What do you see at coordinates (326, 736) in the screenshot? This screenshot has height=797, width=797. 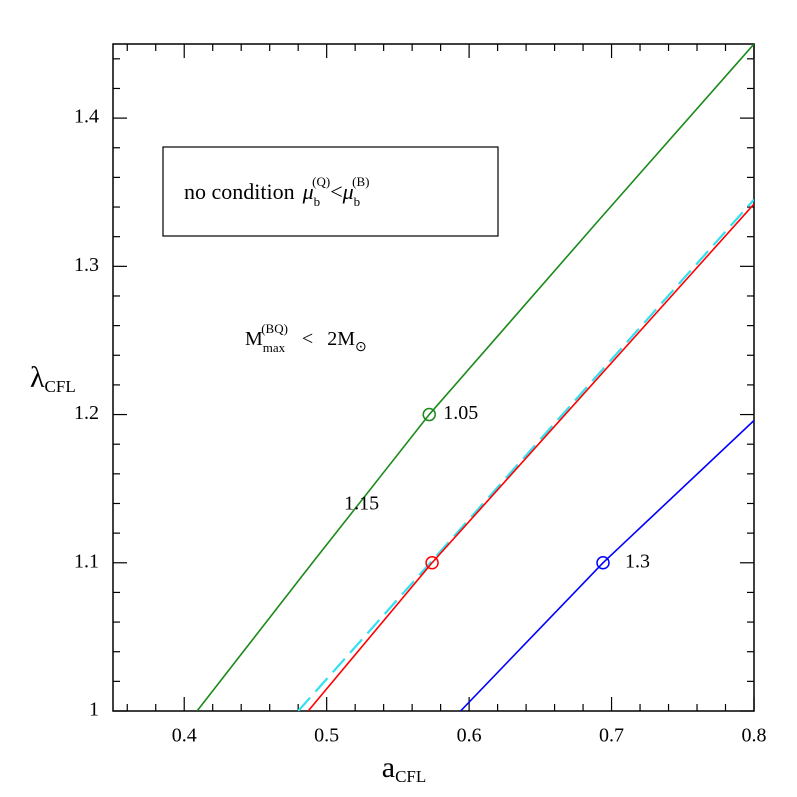 I see `x-tick-label: 0.5` at bounding box center [326, 736].